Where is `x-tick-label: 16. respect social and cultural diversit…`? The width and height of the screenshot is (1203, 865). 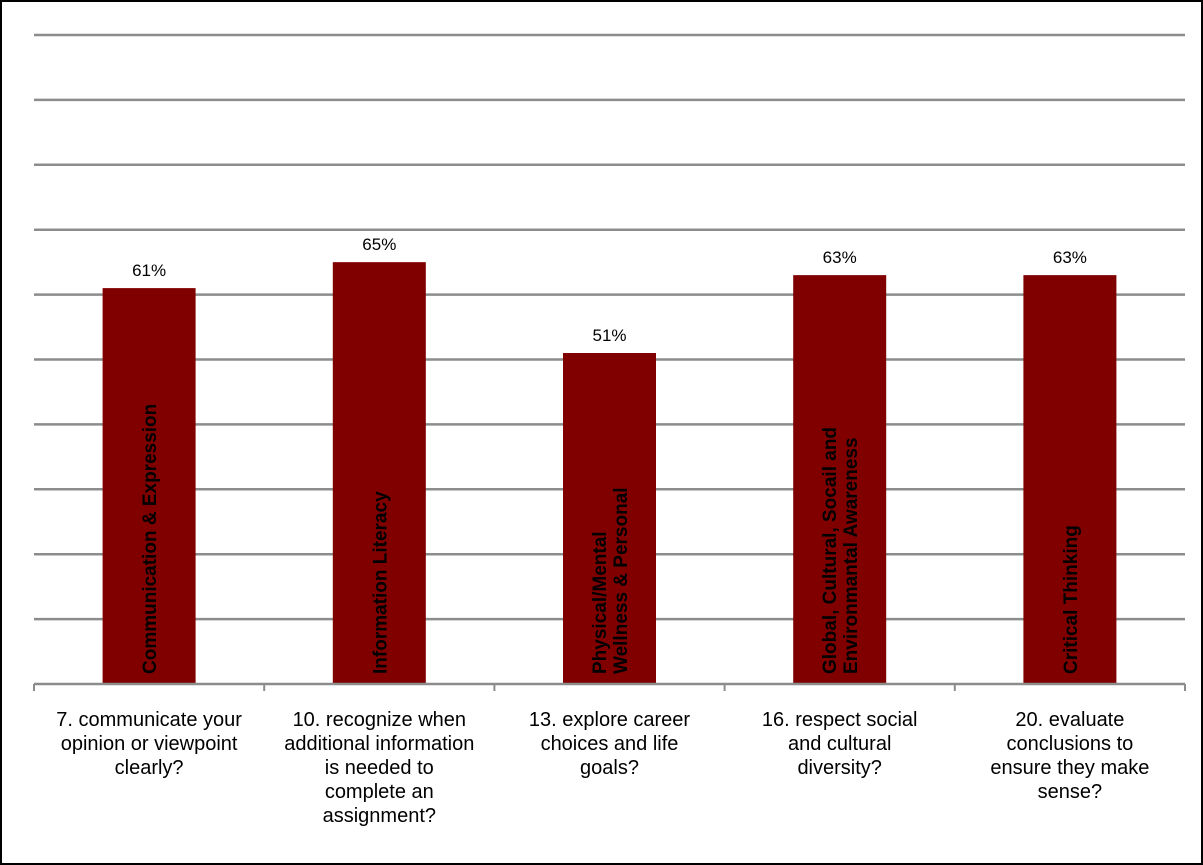
x-tick-label: 16. respect social and cultural diversit… is located at coordinates (839, 744).